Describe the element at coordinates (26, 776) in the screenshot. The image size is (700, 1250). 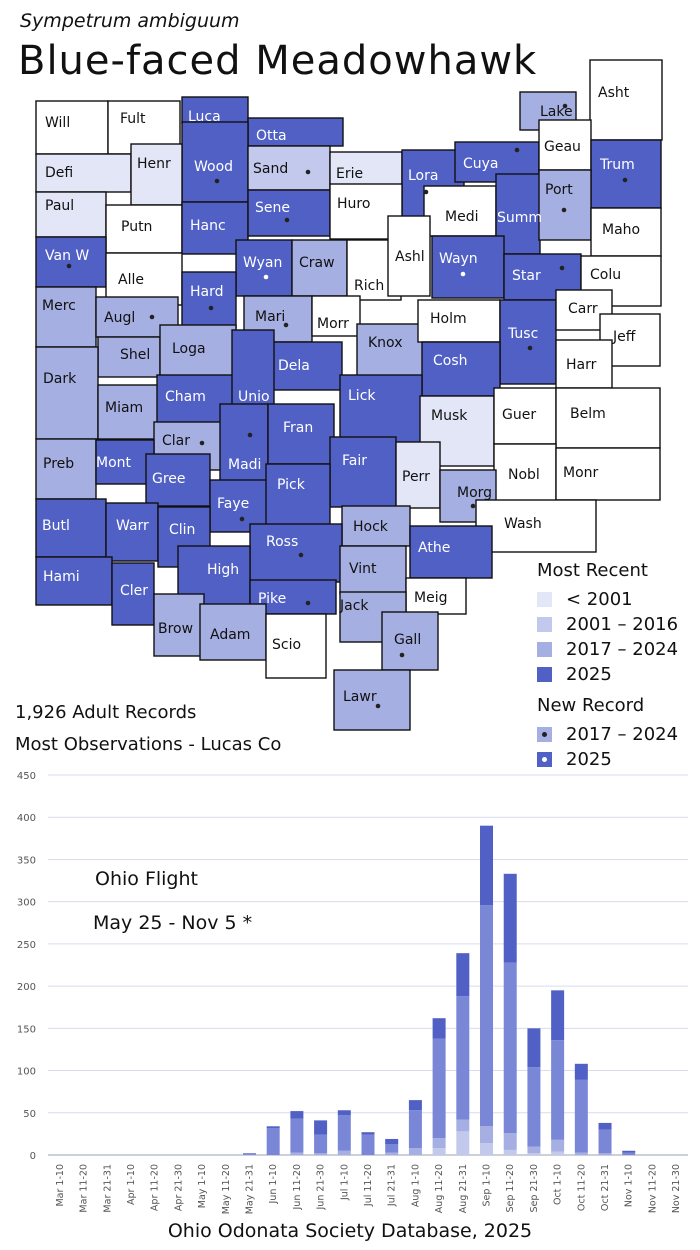
I see `y-tick-label: 450` at that location.